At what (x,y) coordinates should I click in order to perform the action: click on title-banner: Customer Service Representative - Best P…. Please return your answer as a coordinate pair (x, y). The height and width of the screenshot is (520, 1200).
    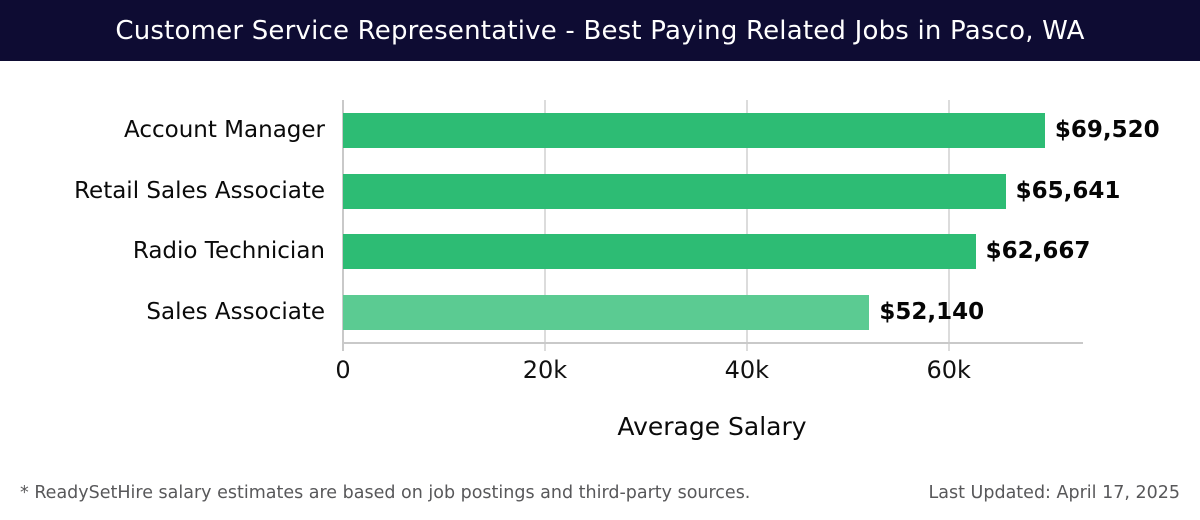
    Looking at the image, I should click on (600, 30).